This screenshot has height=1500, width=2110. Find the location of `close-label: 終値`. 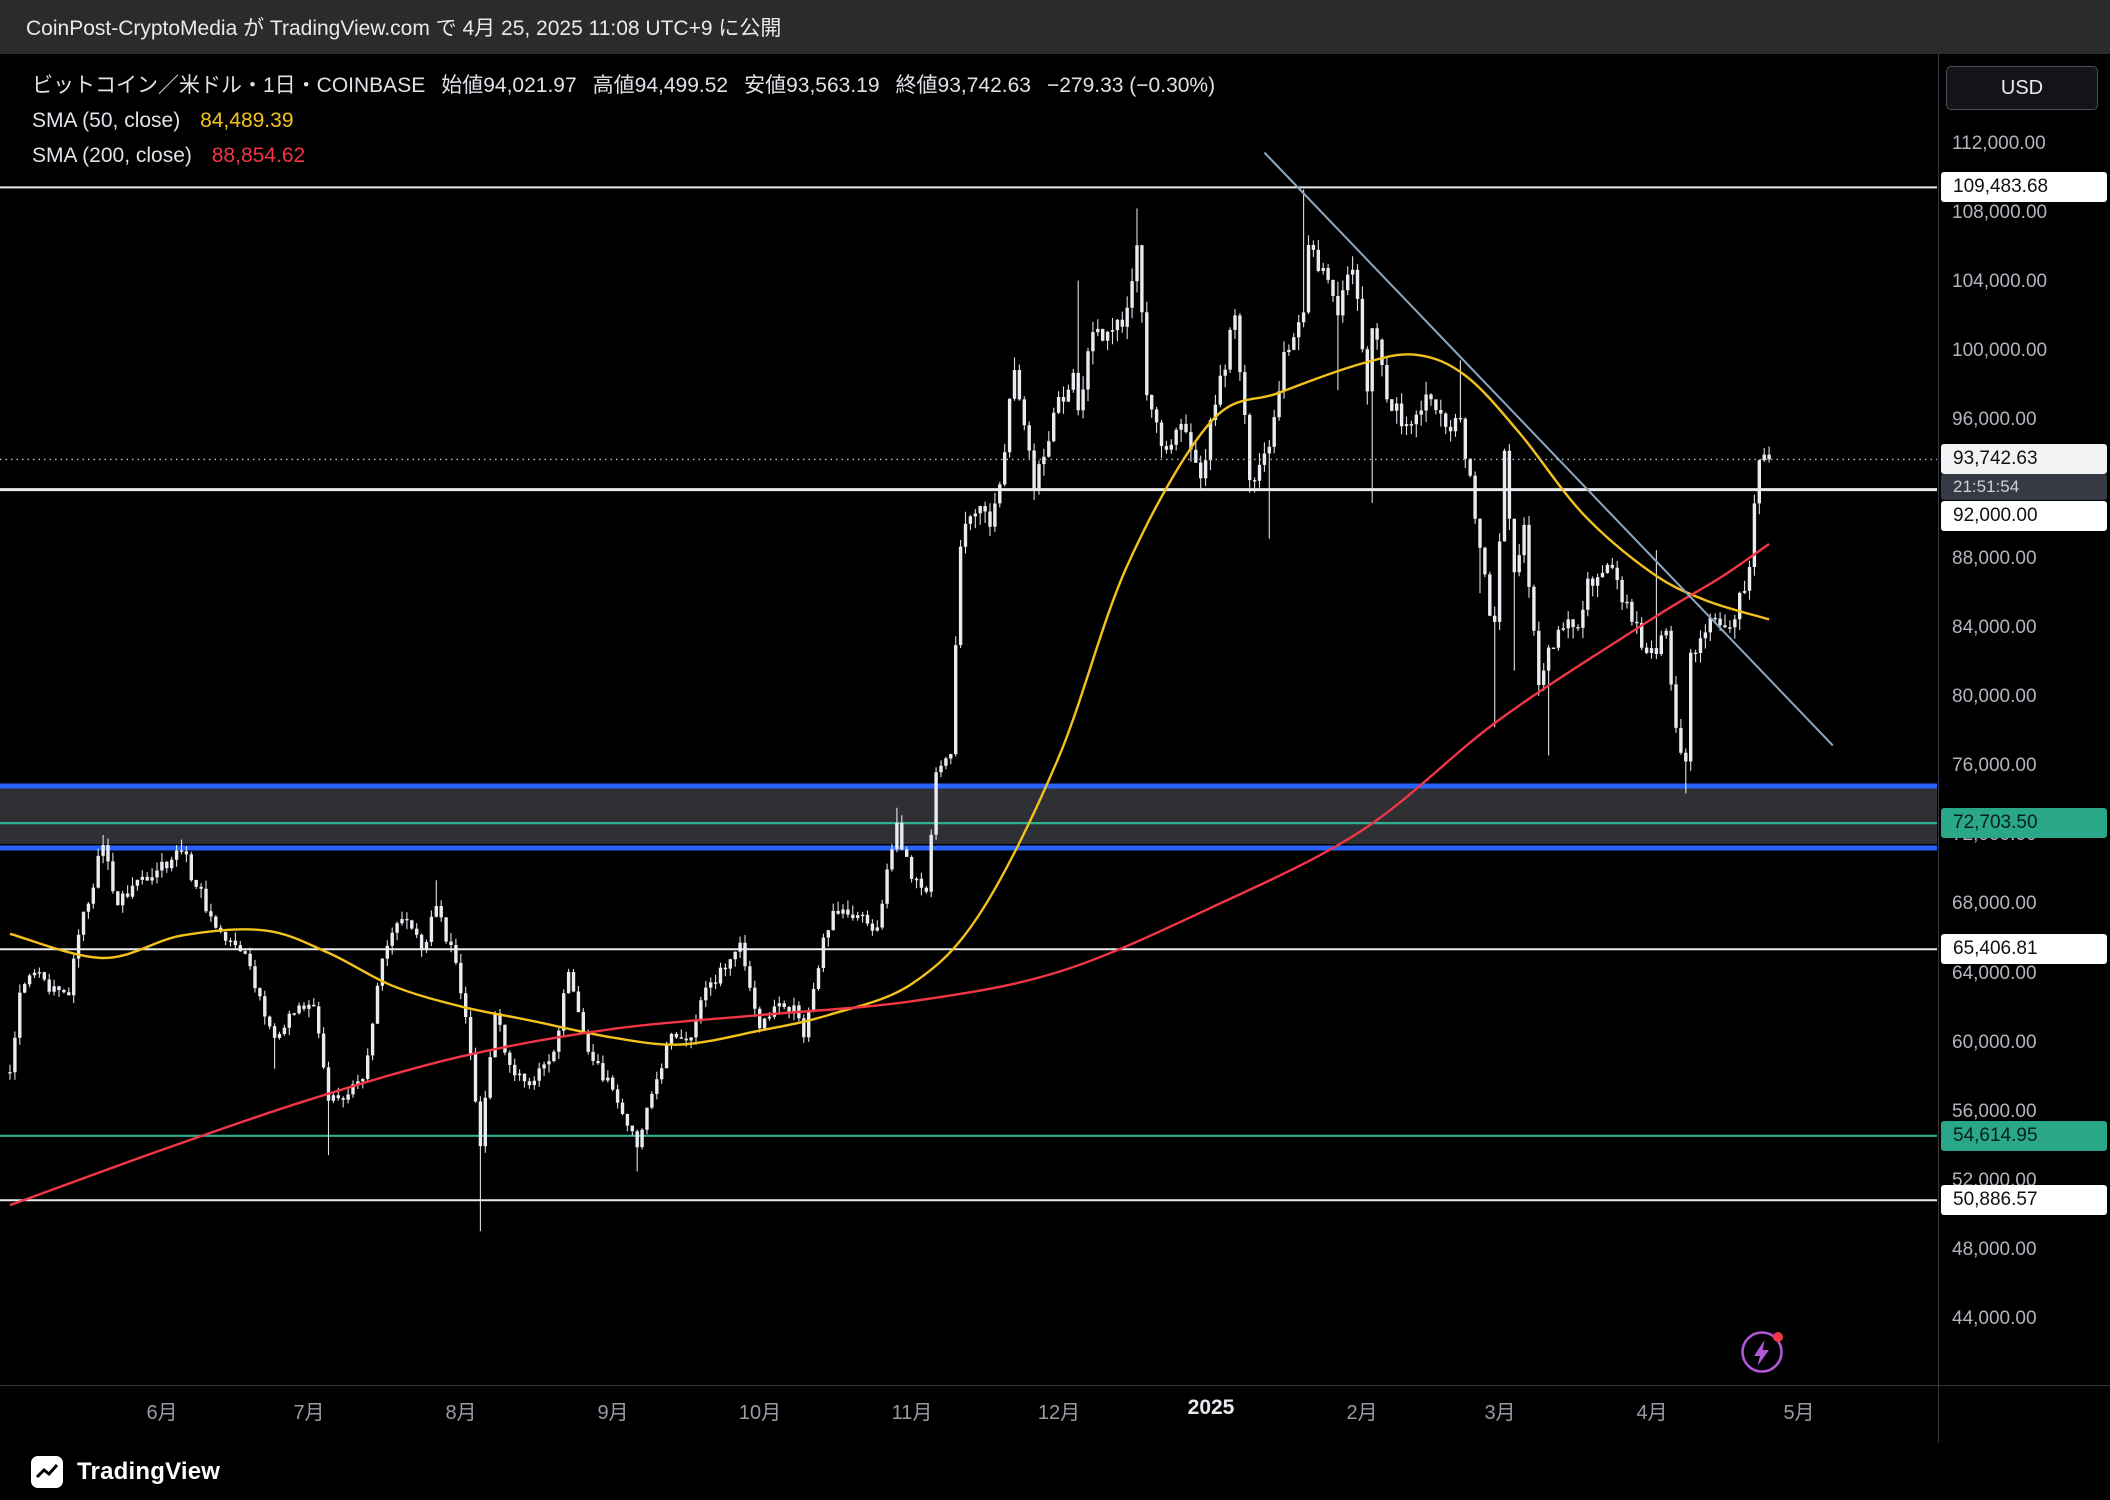

close-label: 終値 is located at coordinates (916, 85).